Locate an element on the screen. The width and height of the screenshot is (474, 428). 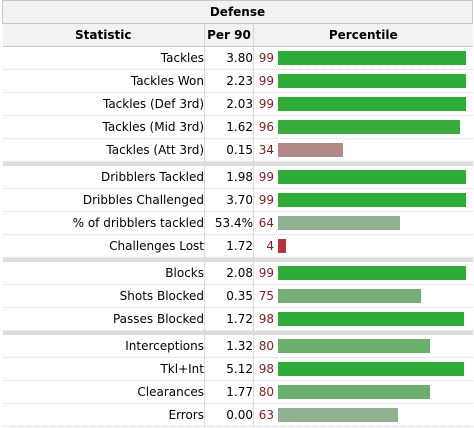
table-row: Tackles Won 2.23 99 is located at coordinates (237, 81).